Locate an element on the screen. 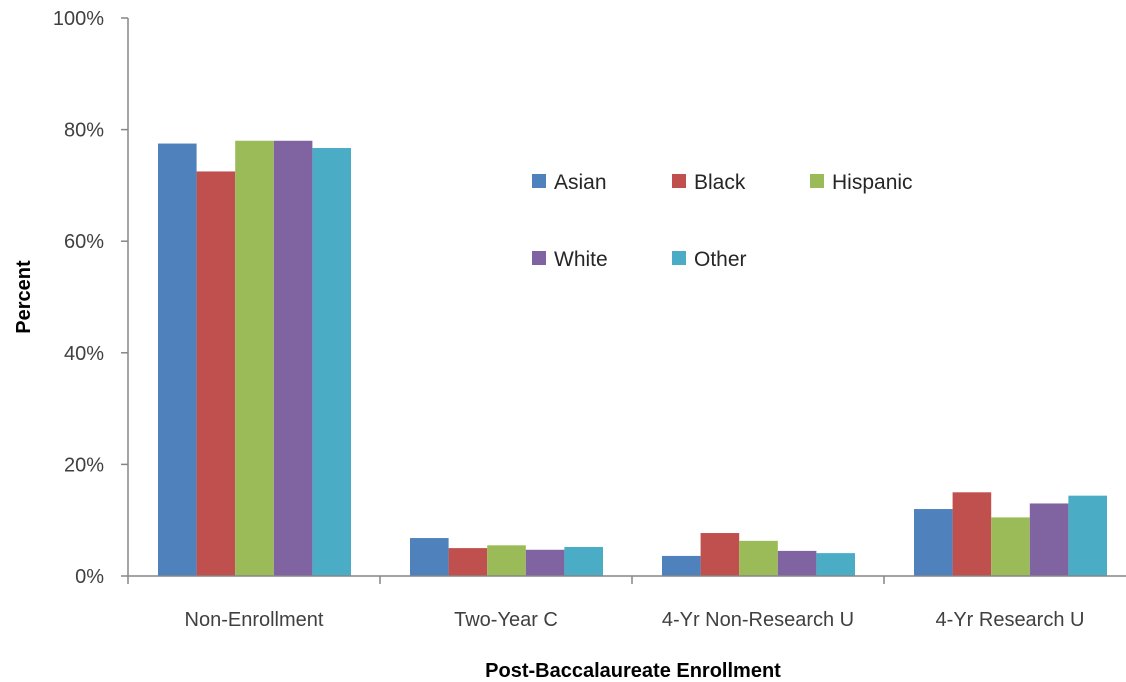  legend-swatch-hispanic is located at coordinates (817, 181).